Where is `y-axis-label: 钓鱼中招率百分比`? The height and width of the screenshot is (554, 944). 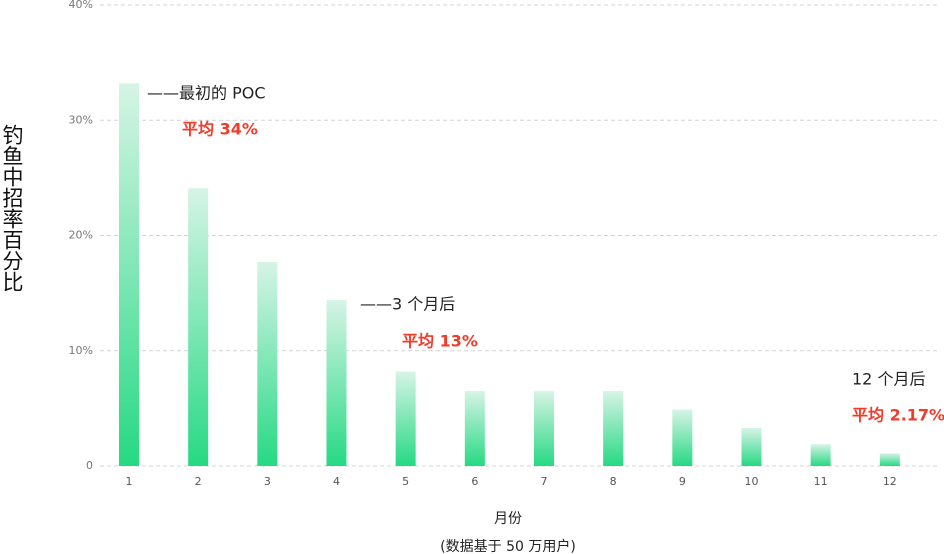 y-axis-label: 钓鱼中招率百分比 is located at coordinates (12, 208).